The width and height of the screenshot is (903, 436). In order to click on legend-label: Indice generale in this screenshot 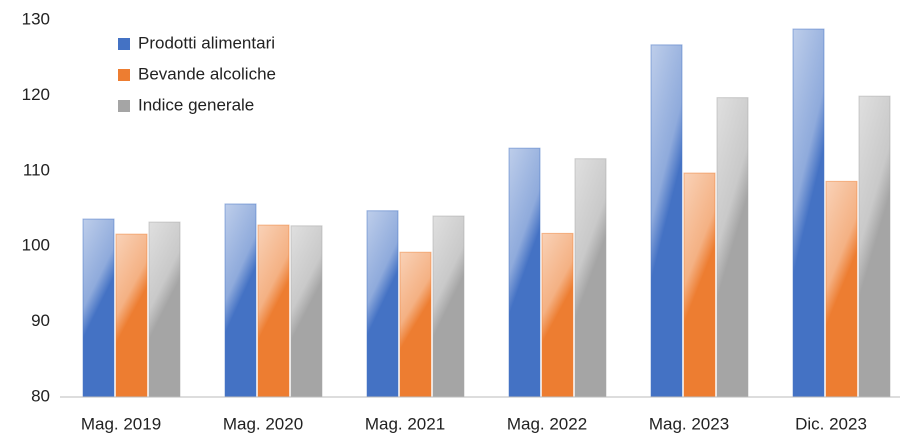, I will do `click(196, 104)`.